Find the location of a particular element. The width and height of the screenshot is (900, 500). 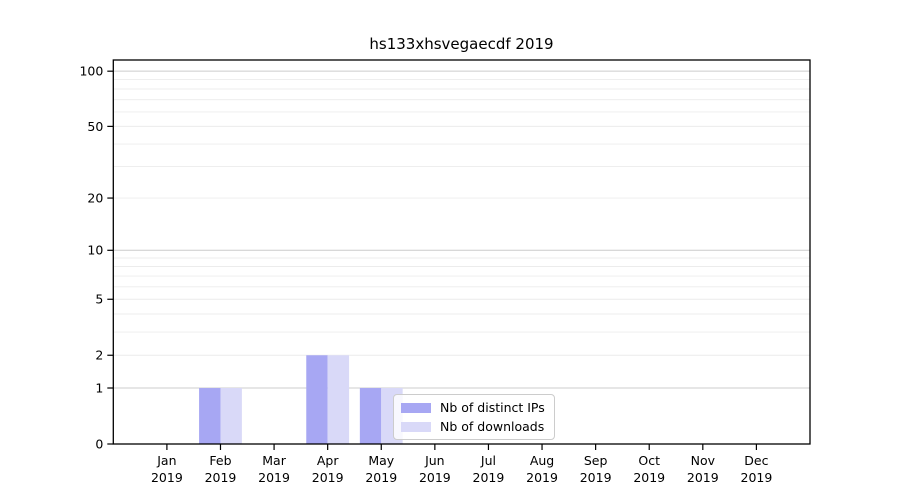

legend-label-downloads: Nb of downloads is located at coordinates (492, 426).